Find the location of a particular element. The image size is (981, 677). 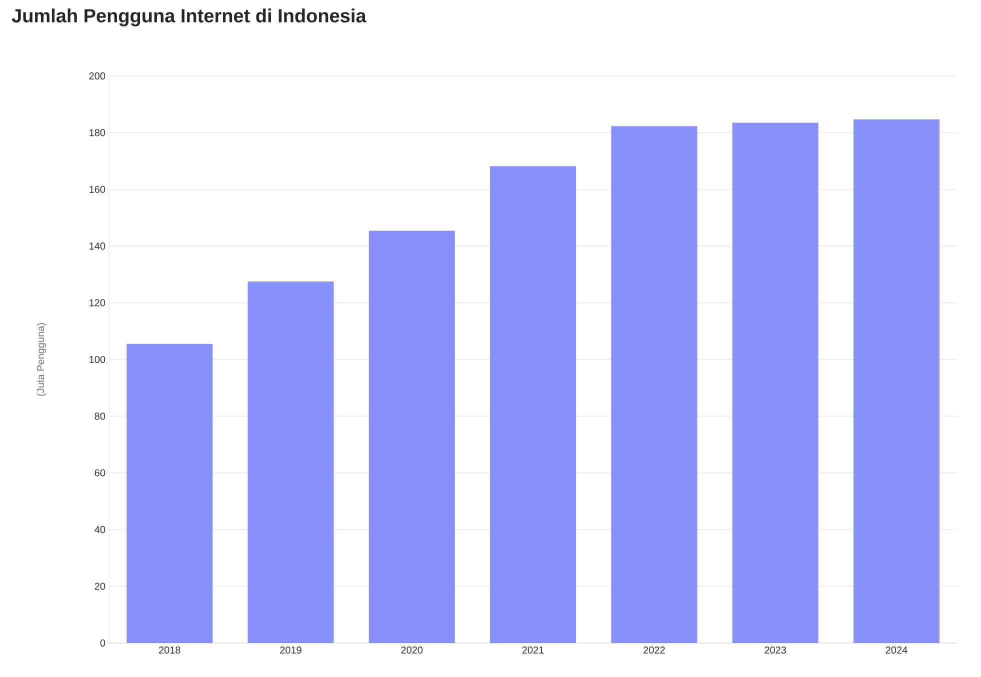

x-tick-label: 2024 is located at coordinates (897, 650).